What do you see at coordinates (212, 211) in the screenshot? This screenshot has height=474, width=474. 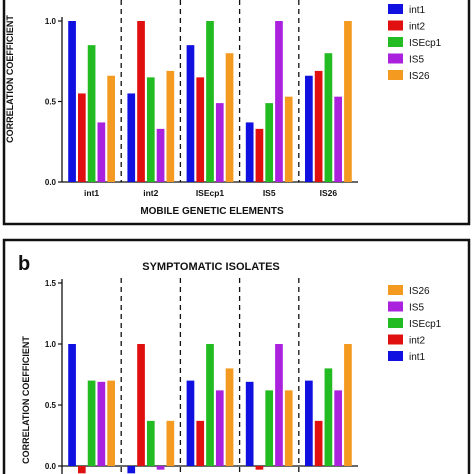 I see `panel-a-xlabel: MOBILE GENETIC ELEMENTS` at bounding box center [212, 211].